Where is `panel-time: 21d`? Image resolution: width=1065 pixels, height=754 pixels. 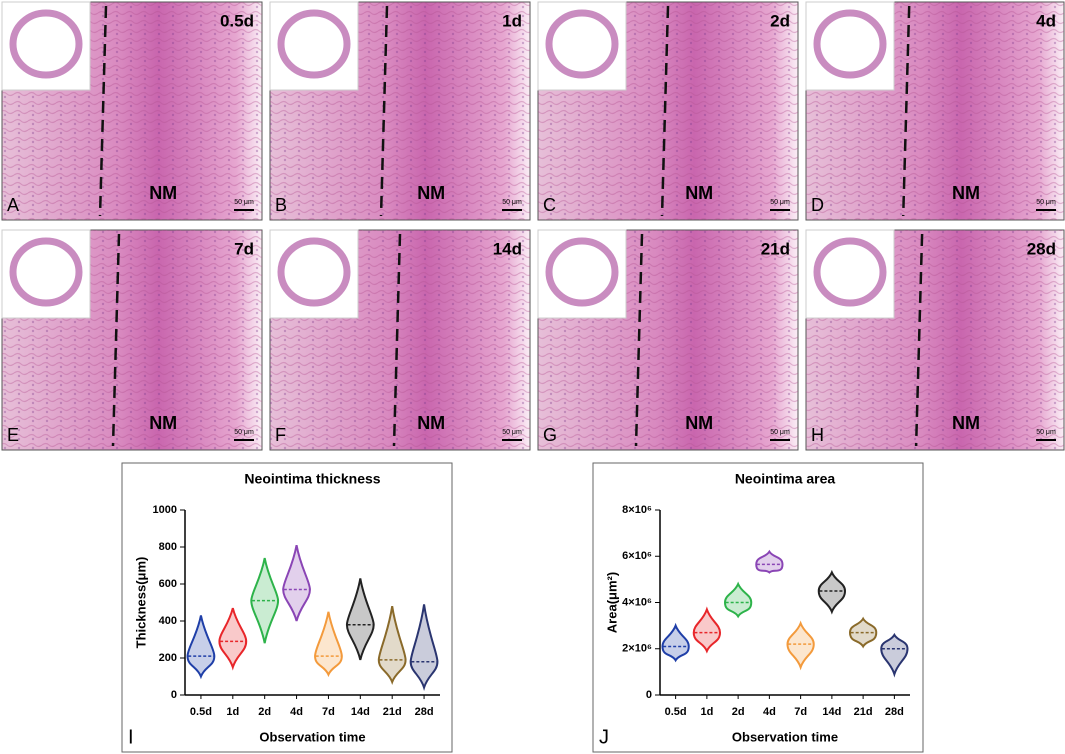
panel-time: 21d is located at coordinates (775, 248).